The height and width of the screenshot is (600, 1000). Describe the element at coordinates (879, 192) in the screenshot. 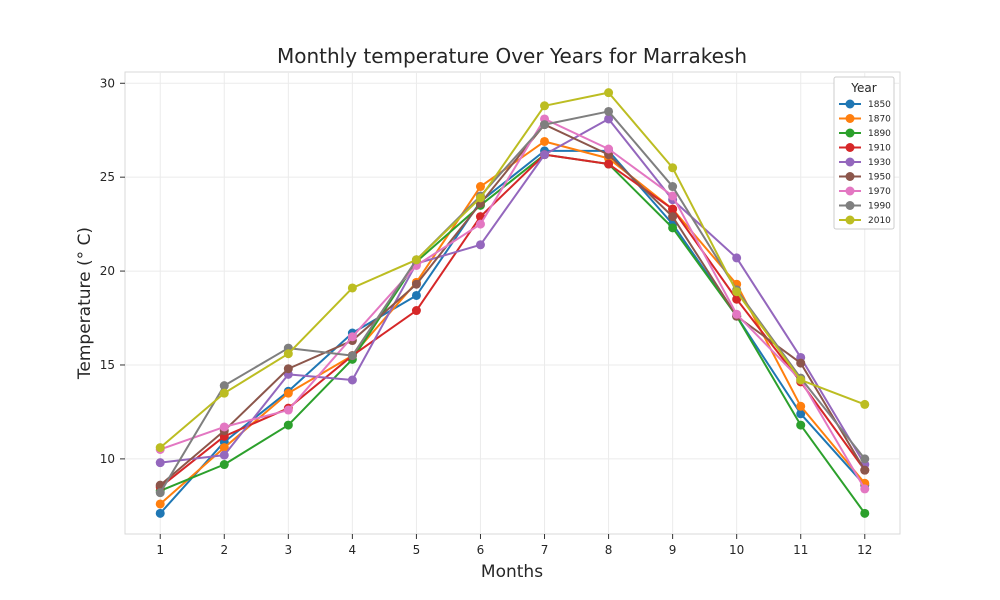

I see `legend-label: 1970` at that location.